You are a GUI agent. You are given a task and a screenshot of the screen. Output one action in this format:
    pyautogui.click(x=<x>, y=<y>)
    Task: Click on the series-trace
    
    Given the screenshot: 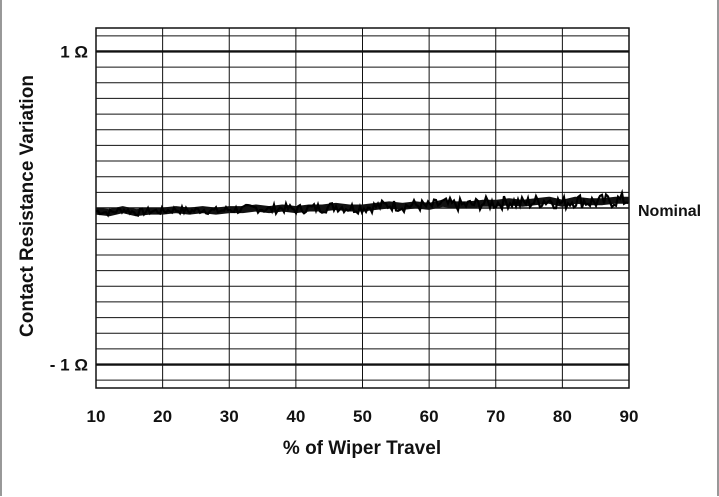 What is the action you would take?
    pyautogui.click(x=362, y=203)
    